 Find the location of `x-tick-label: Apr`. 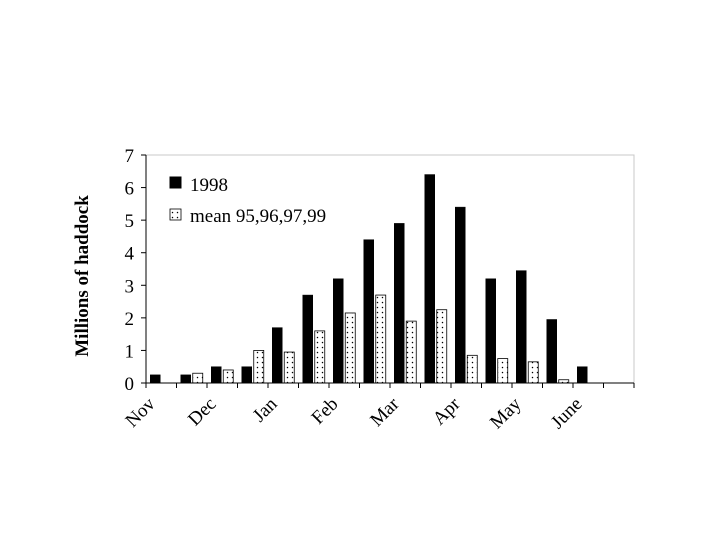

x-tick-label: Apr is located at coordinates (447, 411).